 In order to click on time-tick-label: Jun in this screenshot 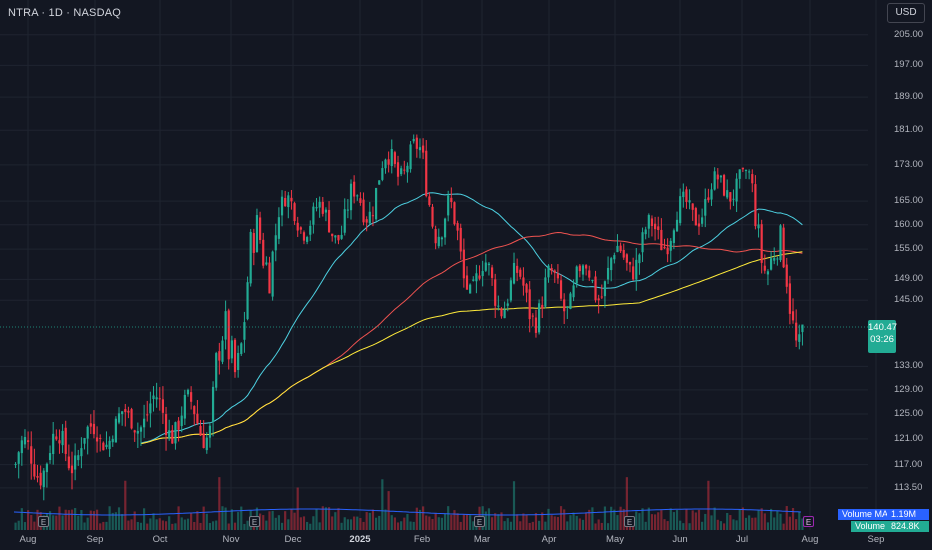, I will do `click(680, 539)`.